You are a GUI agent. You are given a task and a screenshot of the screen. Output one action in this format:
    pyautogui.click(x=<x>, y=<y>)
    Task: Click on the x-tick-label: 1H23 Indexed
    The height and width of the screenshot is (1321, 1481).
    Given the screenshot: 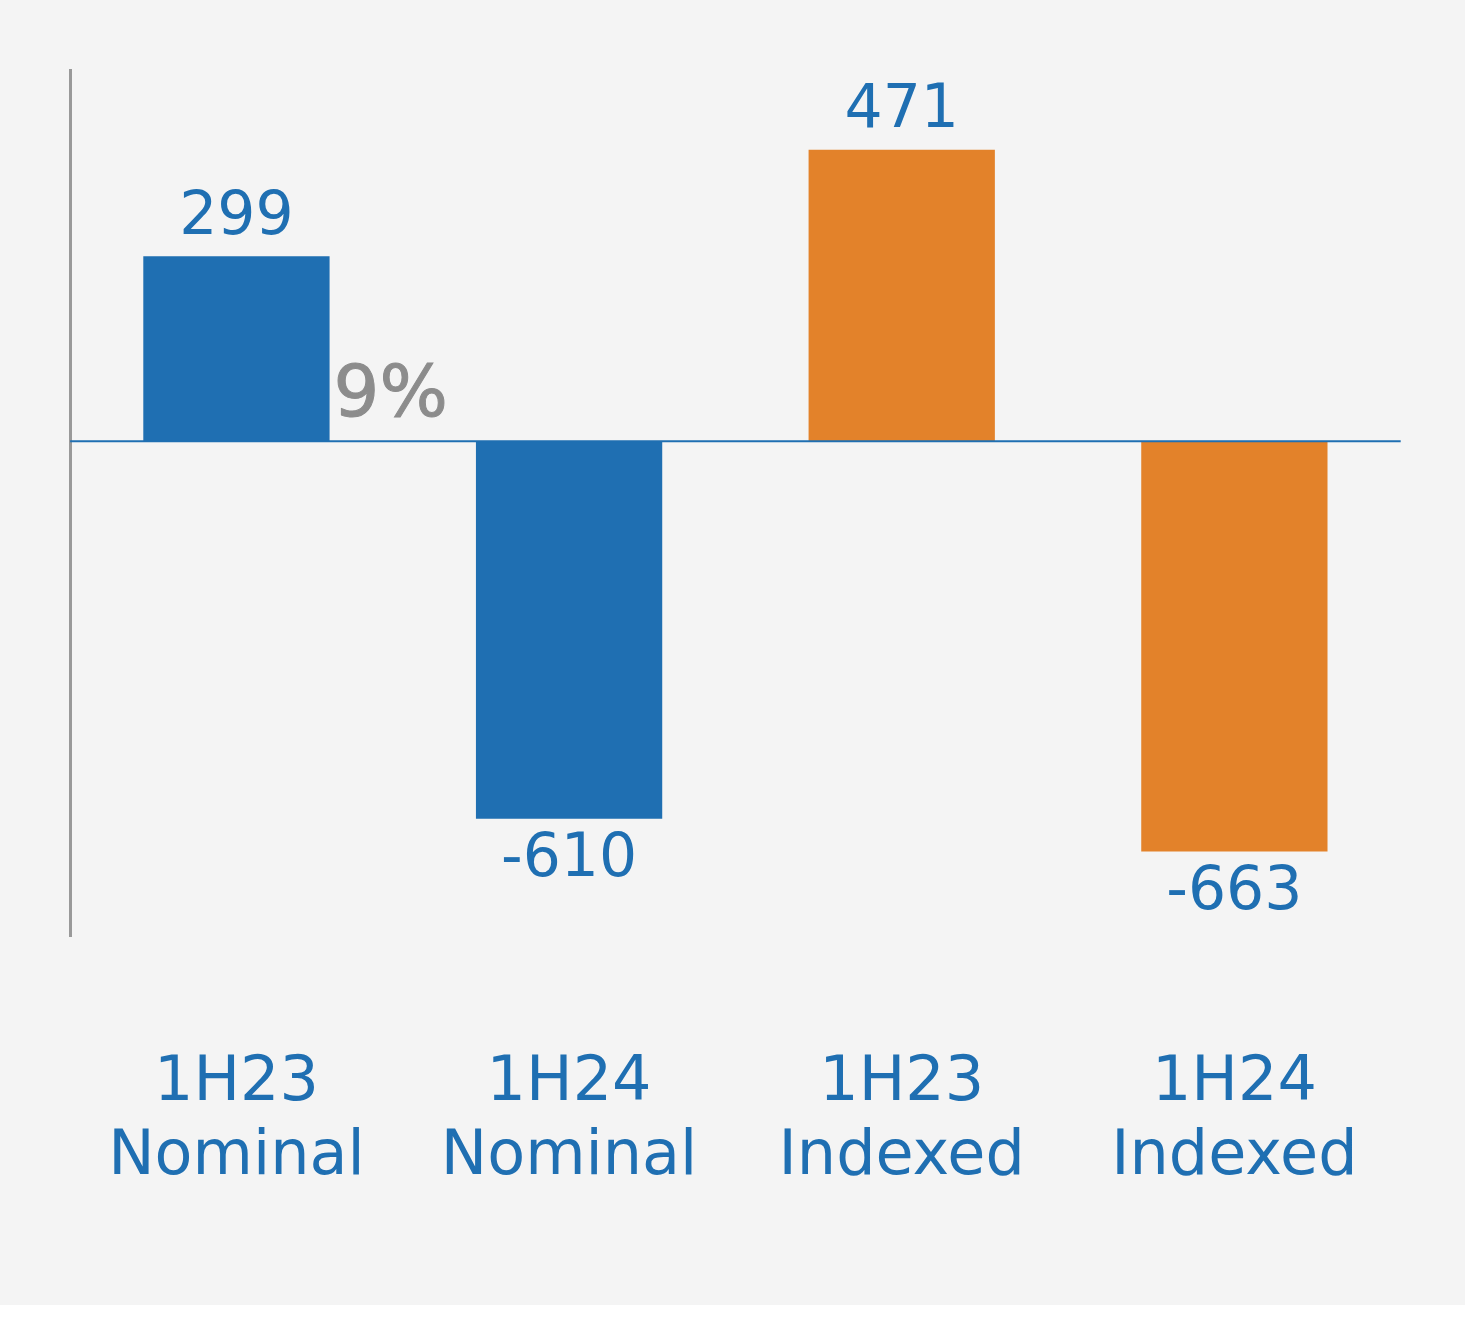 What is the action you would take?
    pyautogui.click(x=901, y=1115)
    